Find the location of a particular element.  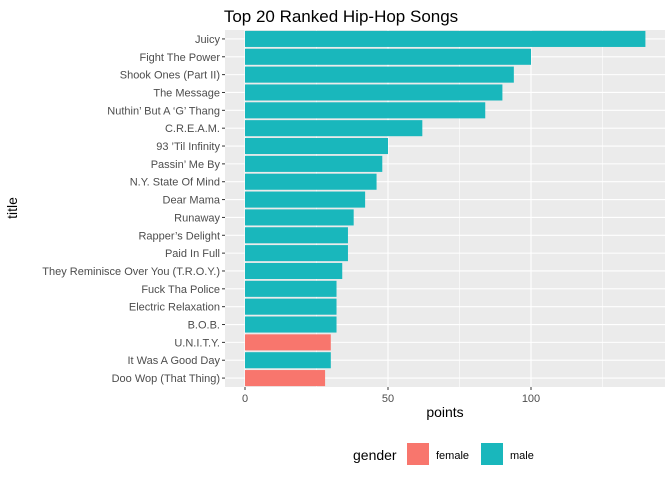

legend-title: gender is located at coordinates (375, 455).